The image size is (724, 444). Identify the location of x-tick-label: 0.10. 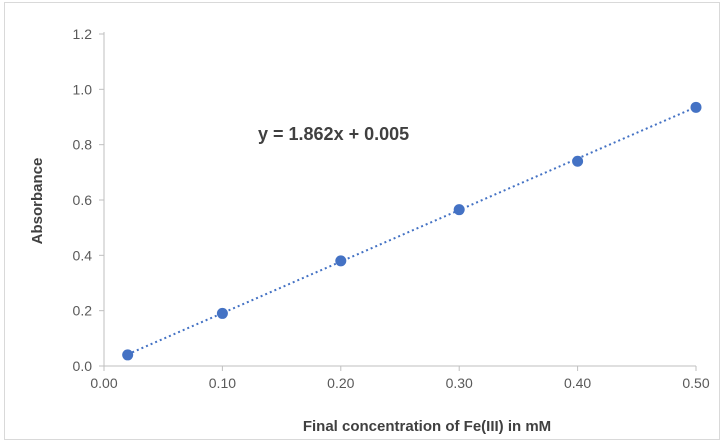
(222, 383).